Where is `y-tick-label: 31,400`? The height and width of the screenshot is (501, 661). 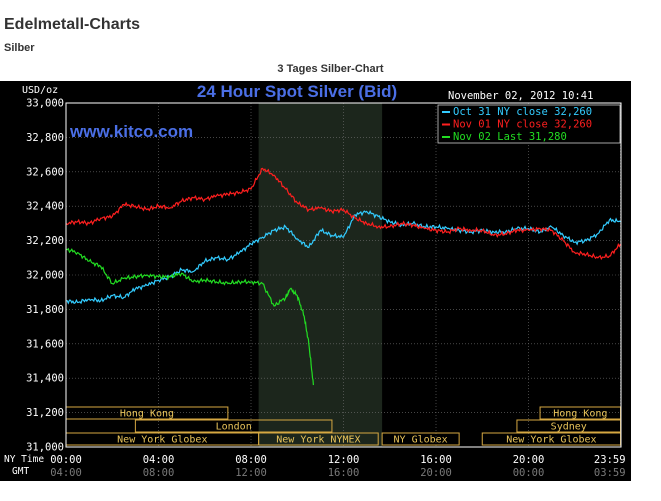
y-tick-label: 31,400 is located at coordinates (45, 379).